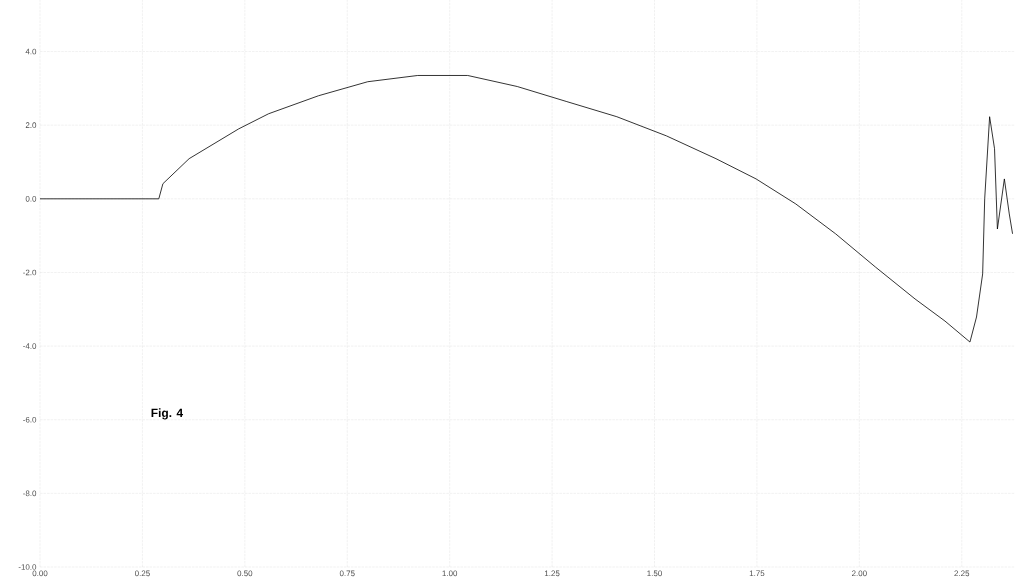 This screenshot has height=588, width=1020. What do you see at coordinates (167, 414) in the screenshot?
I see `annotation: Fig. 4` at bounding box center [167, 414].